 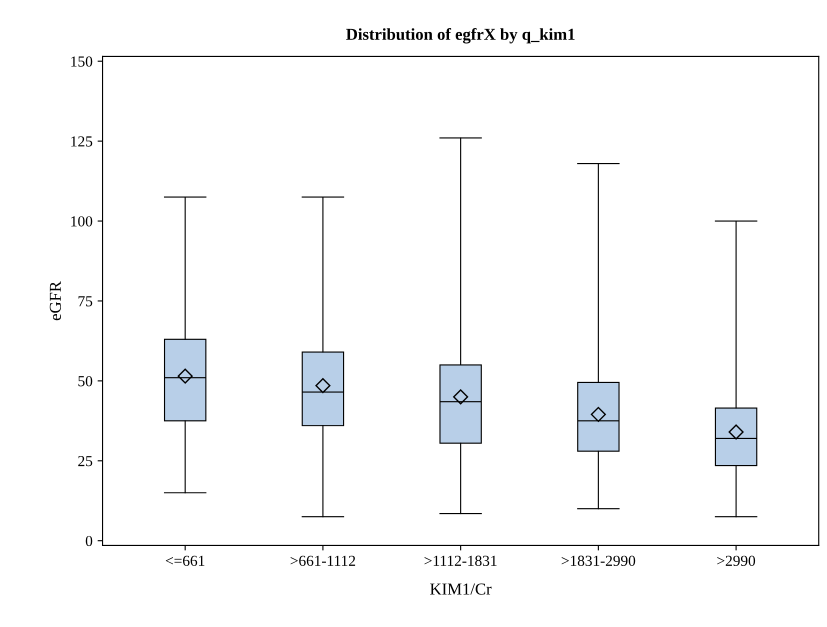 What do you see at coordinates (85, 301) in the screenshot?
I see `y-tick-label: 75` at bounding box center [85, 301].